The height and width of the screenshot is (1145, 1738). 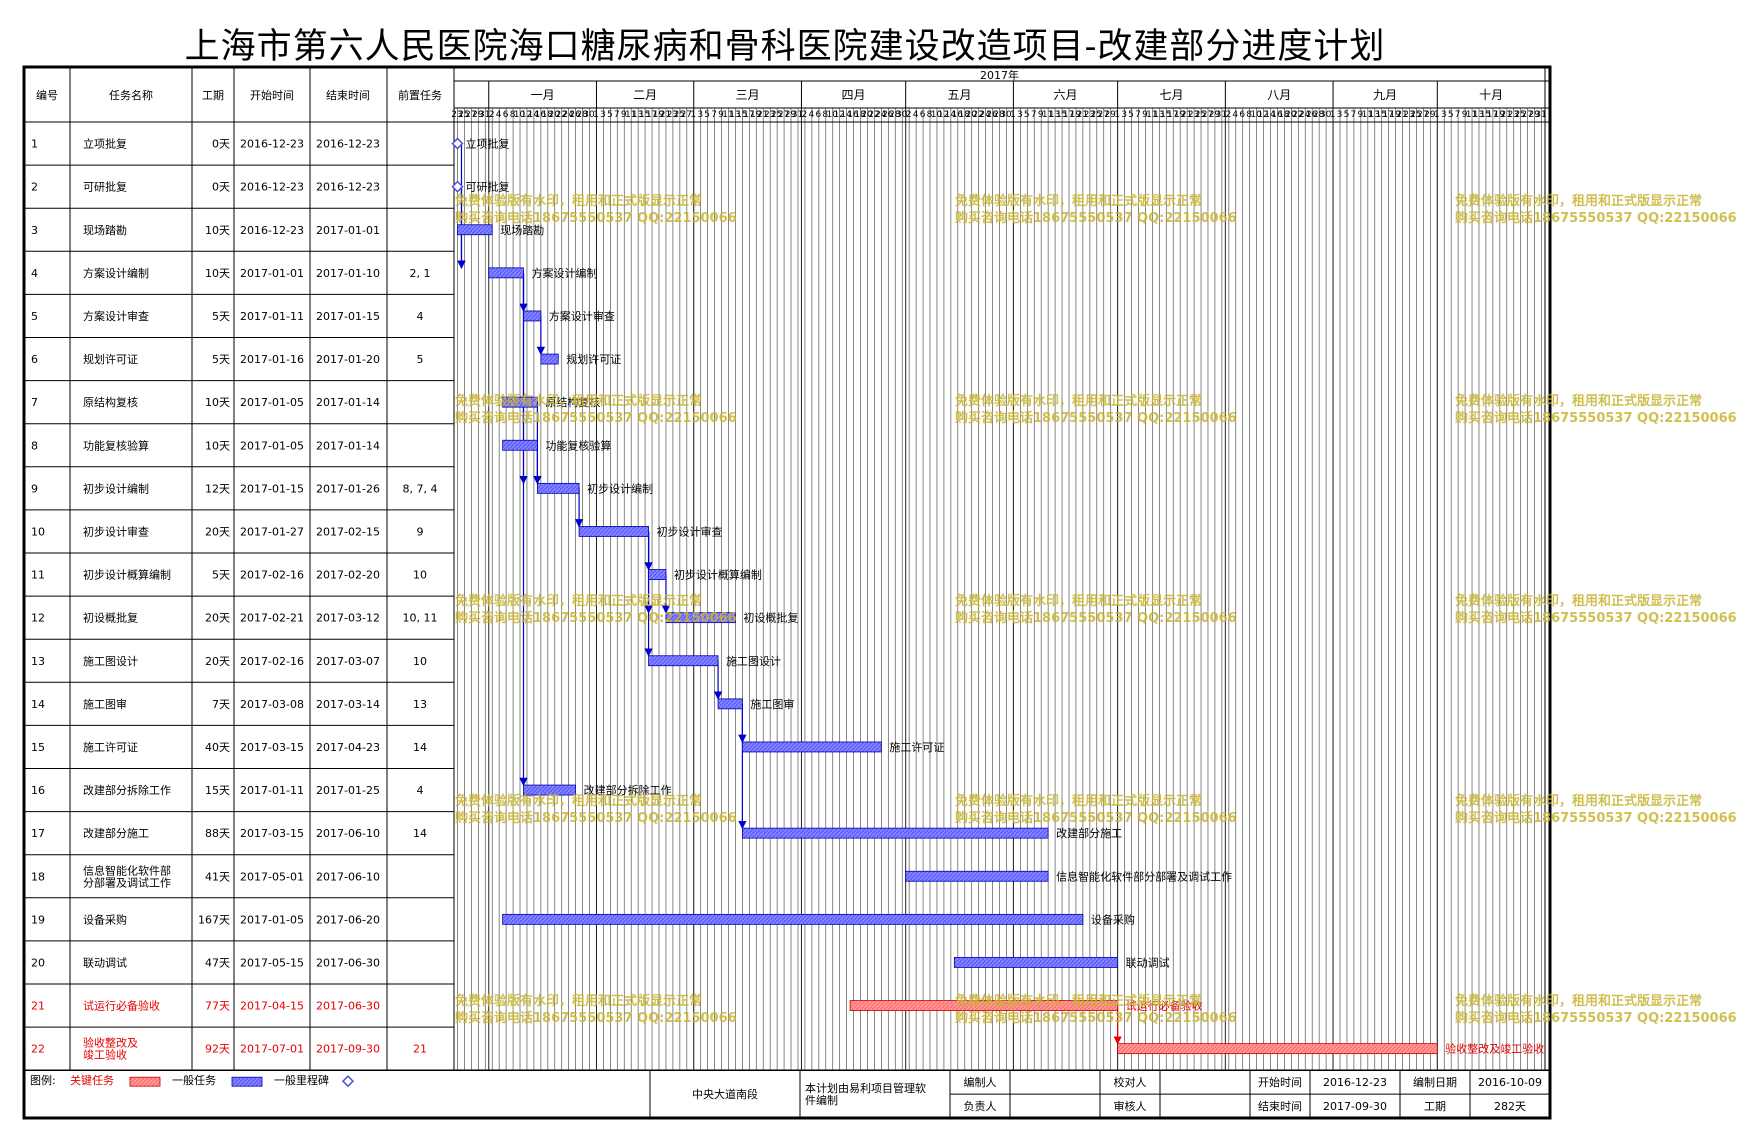 What do you see at coordinates (420, 273) in the screenshot?
I see `task-predecessors: 2, 1` at bounding box center [420, 273].